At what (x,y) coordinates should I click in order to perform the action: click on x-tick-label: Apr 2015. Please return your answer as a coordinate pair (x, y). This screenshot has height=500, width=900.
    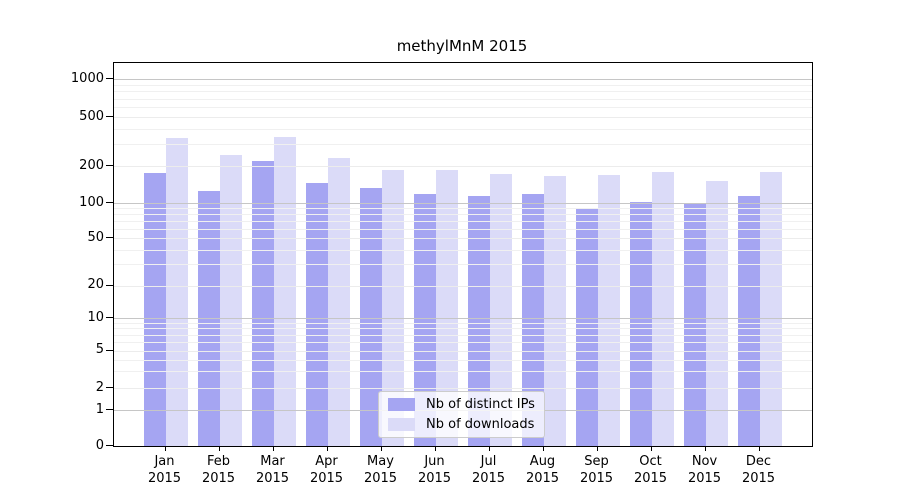
    Looking at the image, I should click on (326, 470).